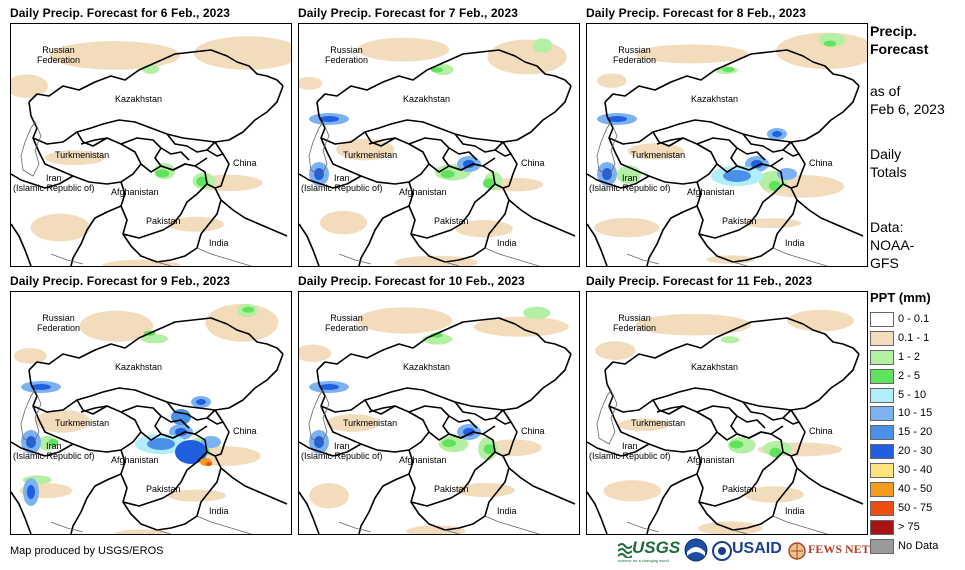 Image resolution: width=965 pixels, height=570 pixels. I want to click on legend-label: 10 - 15, so click(915, 413).